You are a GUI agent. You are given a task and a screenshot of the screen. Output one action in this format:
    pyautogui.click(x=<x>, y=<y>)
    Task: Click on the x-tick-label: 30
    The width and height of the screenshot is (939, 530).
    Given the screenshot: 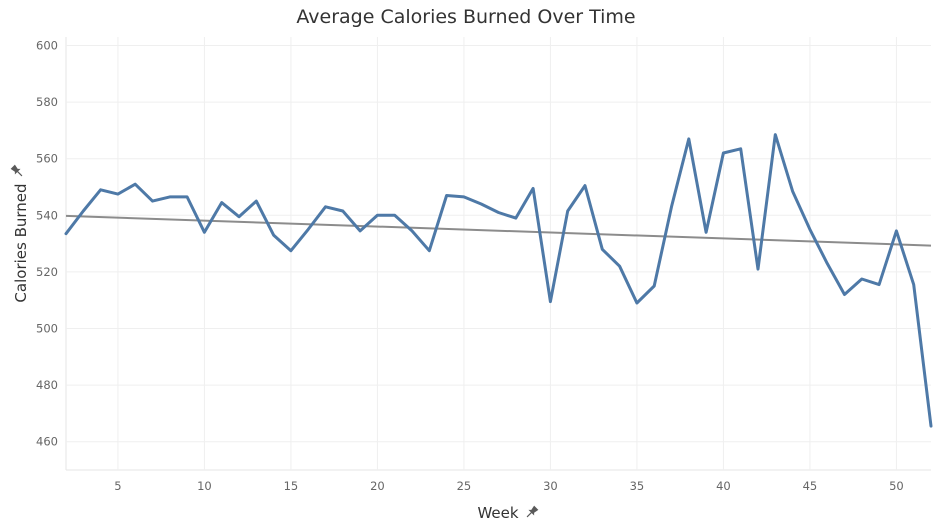 What is the action you would take?
    pyautogui.click(x=550, y=486)
    